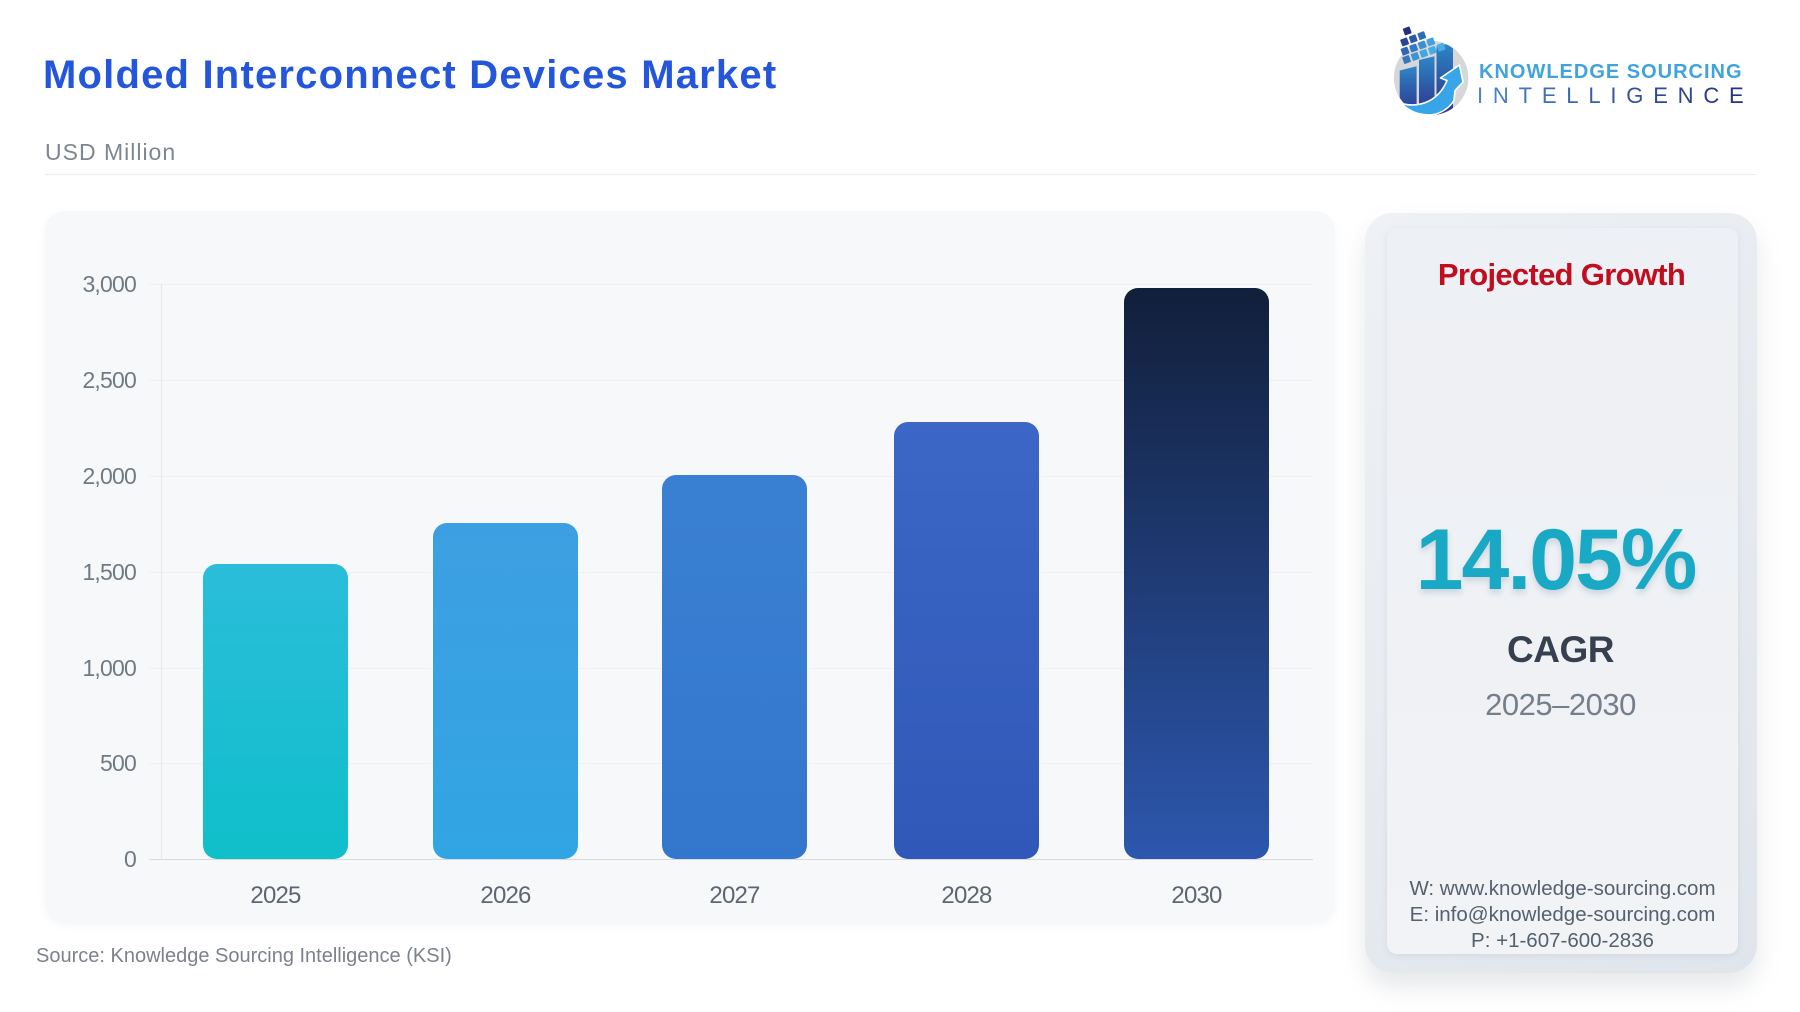 The width and height of the screenshot is (1800, 1012). Describe the element at coordinates (1615, 95) in the screenshot. I see `svg-text: INTELLIGENCE` at that location.